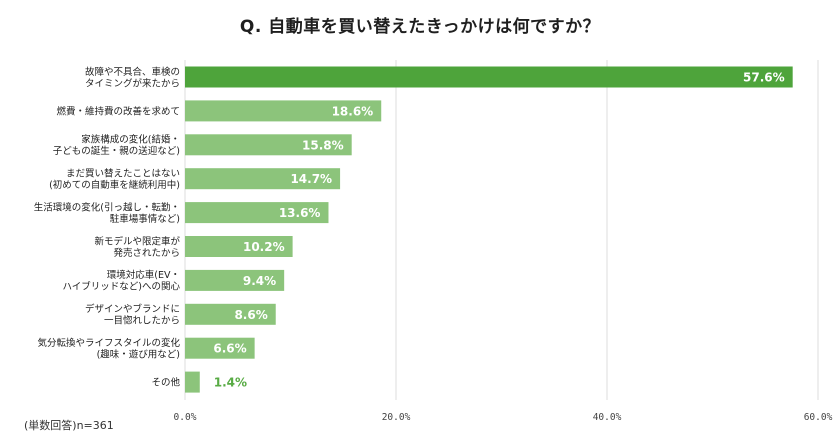 Image resolution: width=840 pixels, height=444 pixels. I want to click on value-label: 9.4%, so click(259, 281).